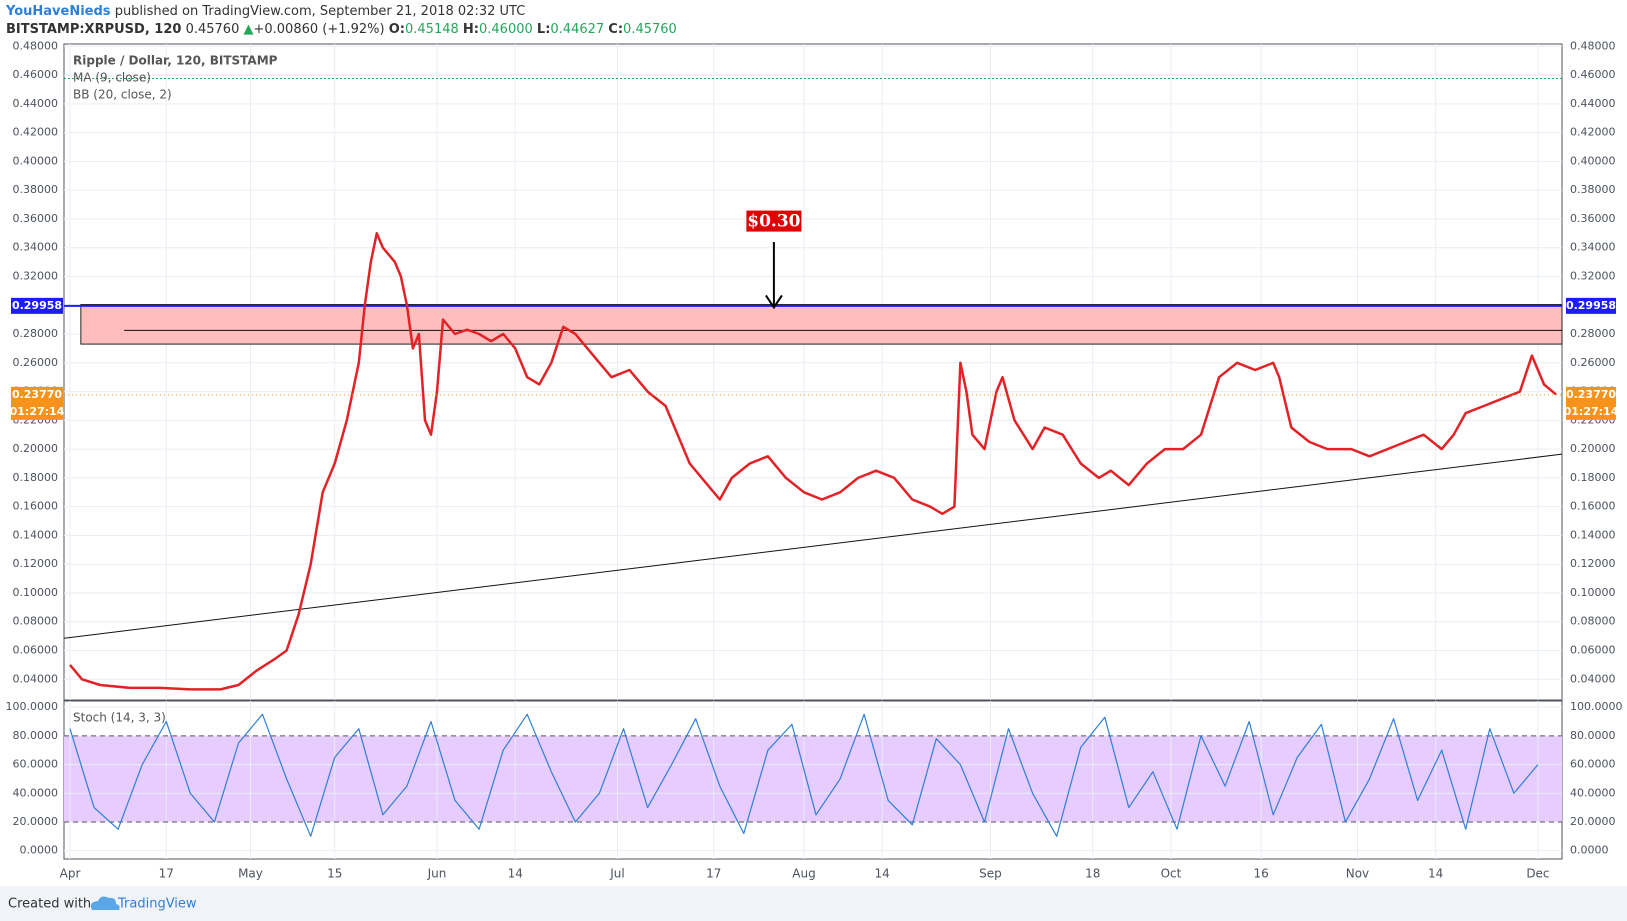  Describe the element at coordinates (1593, 592) in the screenshot. I see `y-tick-label-right: 0.10000` at that location.